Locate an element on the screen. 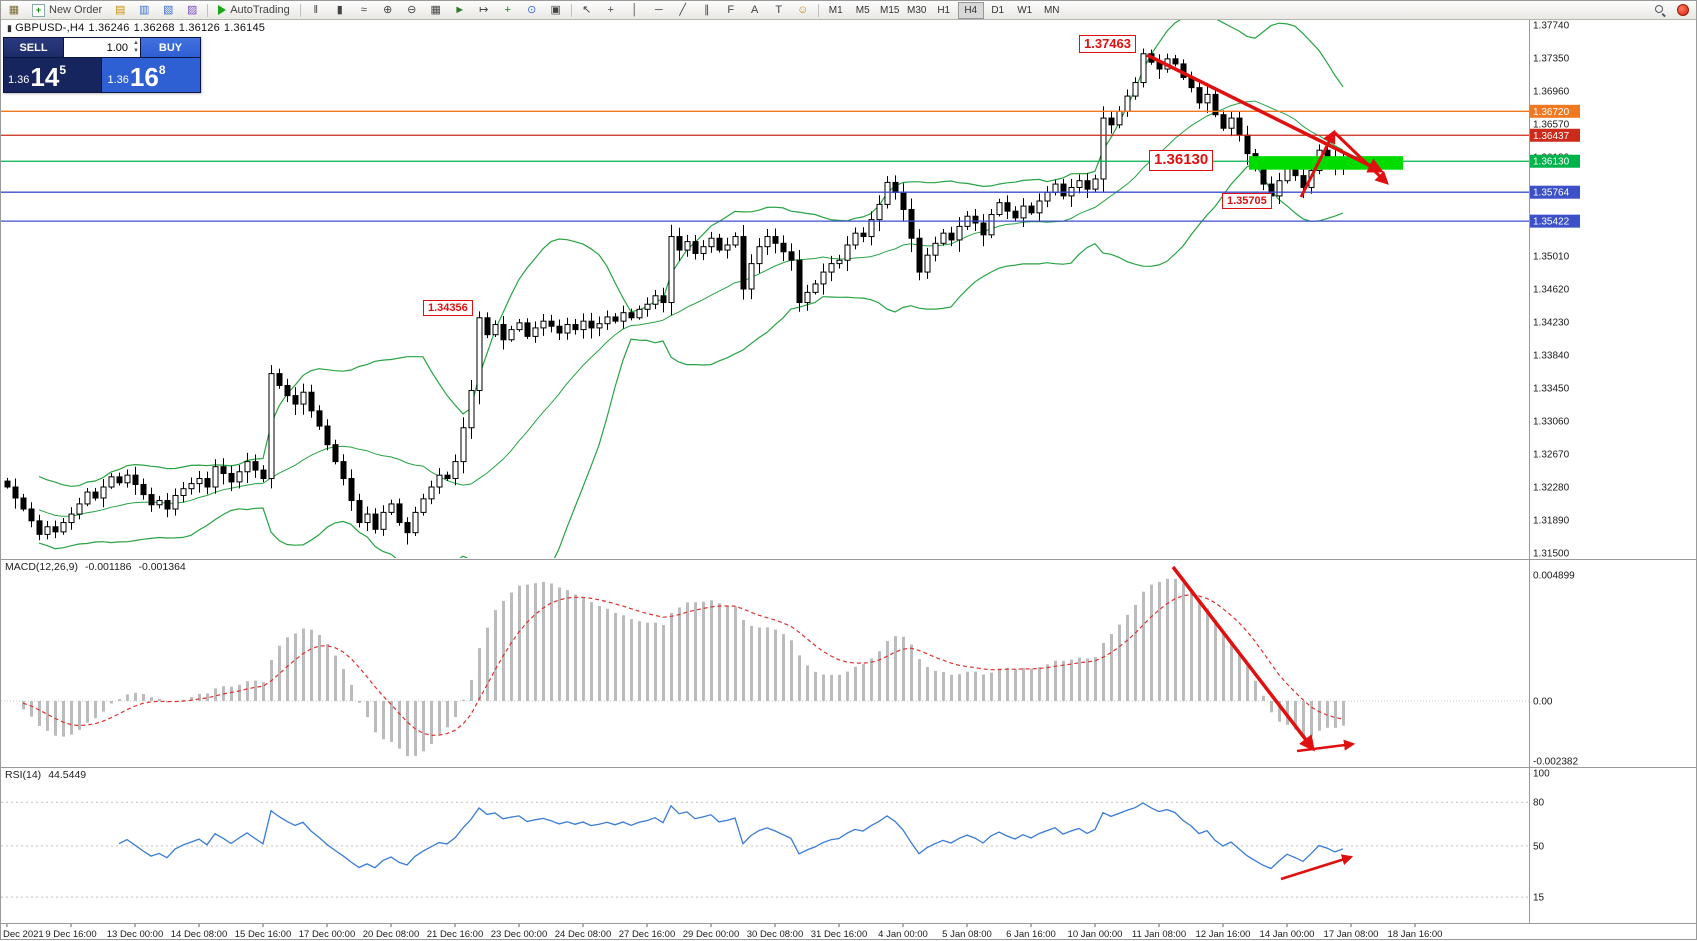 Image resolution: width=1697 pixels, height=941 pixels. rsi-name: RSI(14) is located at coordinates (23, 775).